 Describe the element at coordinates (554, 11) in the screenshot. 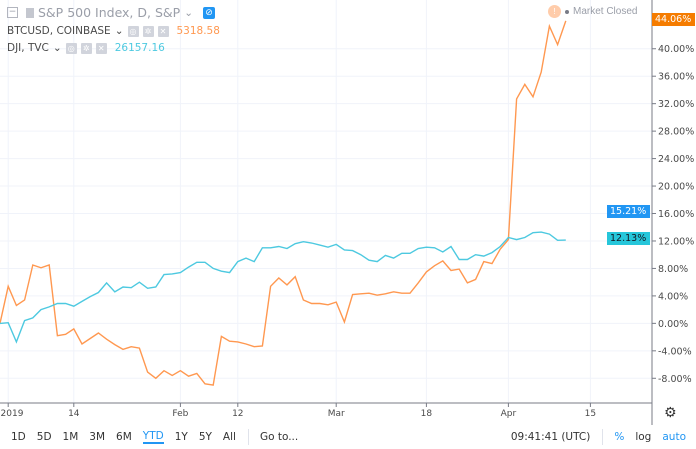

I see `warning-icon: !` at that location.